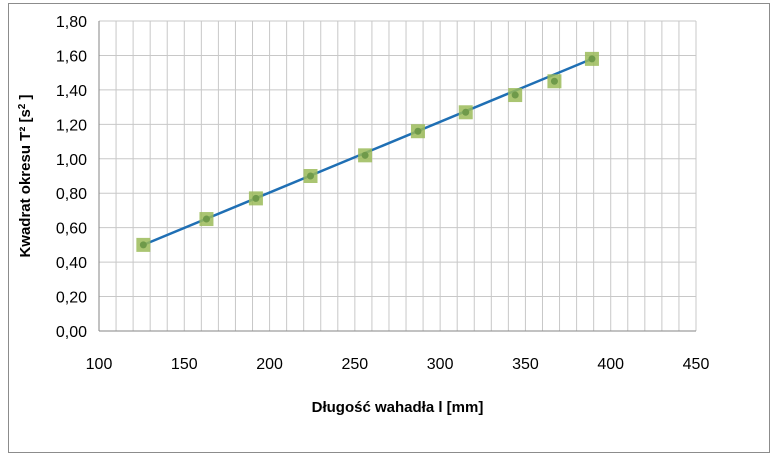  I want to click on x-tick-label: 250, so click(355, 364).